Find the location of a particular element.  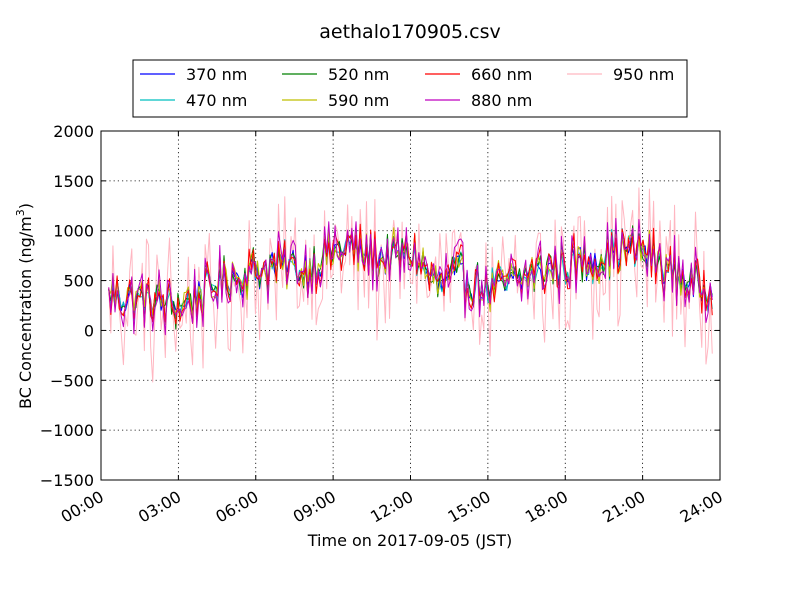

y-tick-label: 500 is located at coordinates (78, 281).